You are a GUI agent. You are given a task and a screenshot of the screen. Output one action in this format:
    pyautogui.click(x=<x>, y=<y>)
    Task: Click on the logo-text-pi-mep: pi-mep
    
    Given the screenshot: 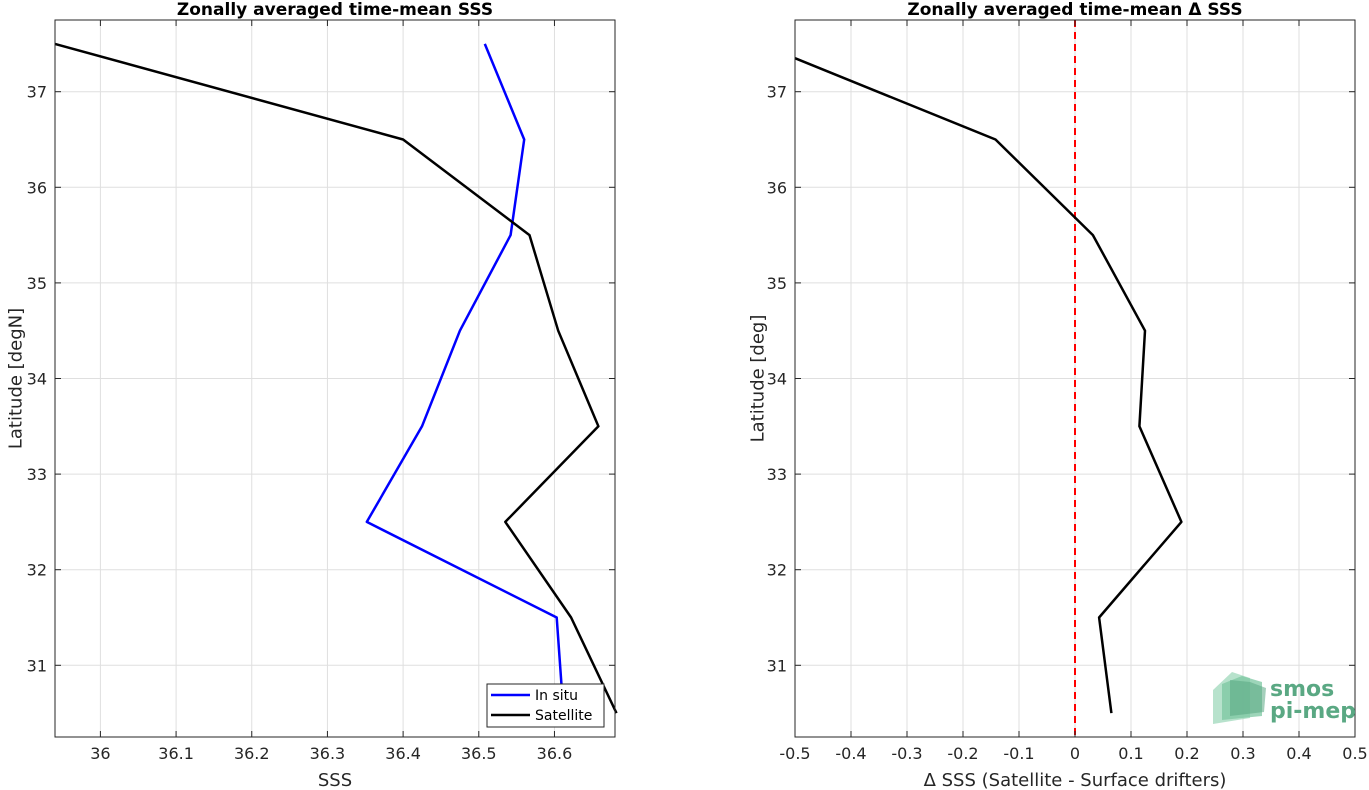 What is the action you would take?
    pyautogui.click(x=1313, y=711)
    